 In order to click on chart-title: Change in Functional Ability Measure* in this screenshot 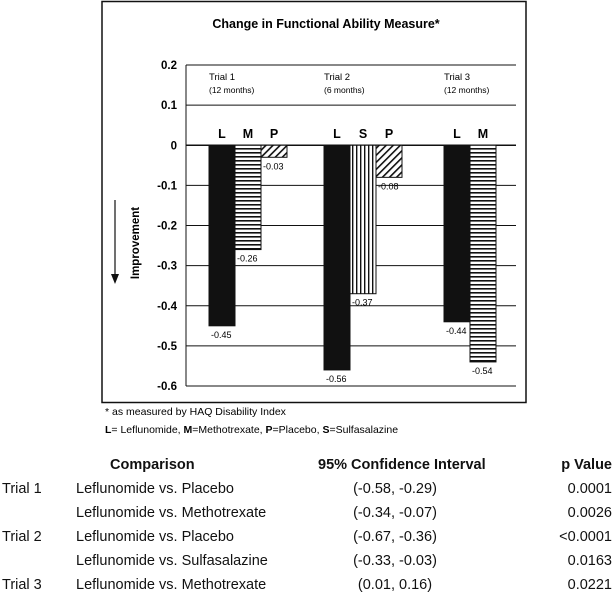, I will do `click(325, 24)`.